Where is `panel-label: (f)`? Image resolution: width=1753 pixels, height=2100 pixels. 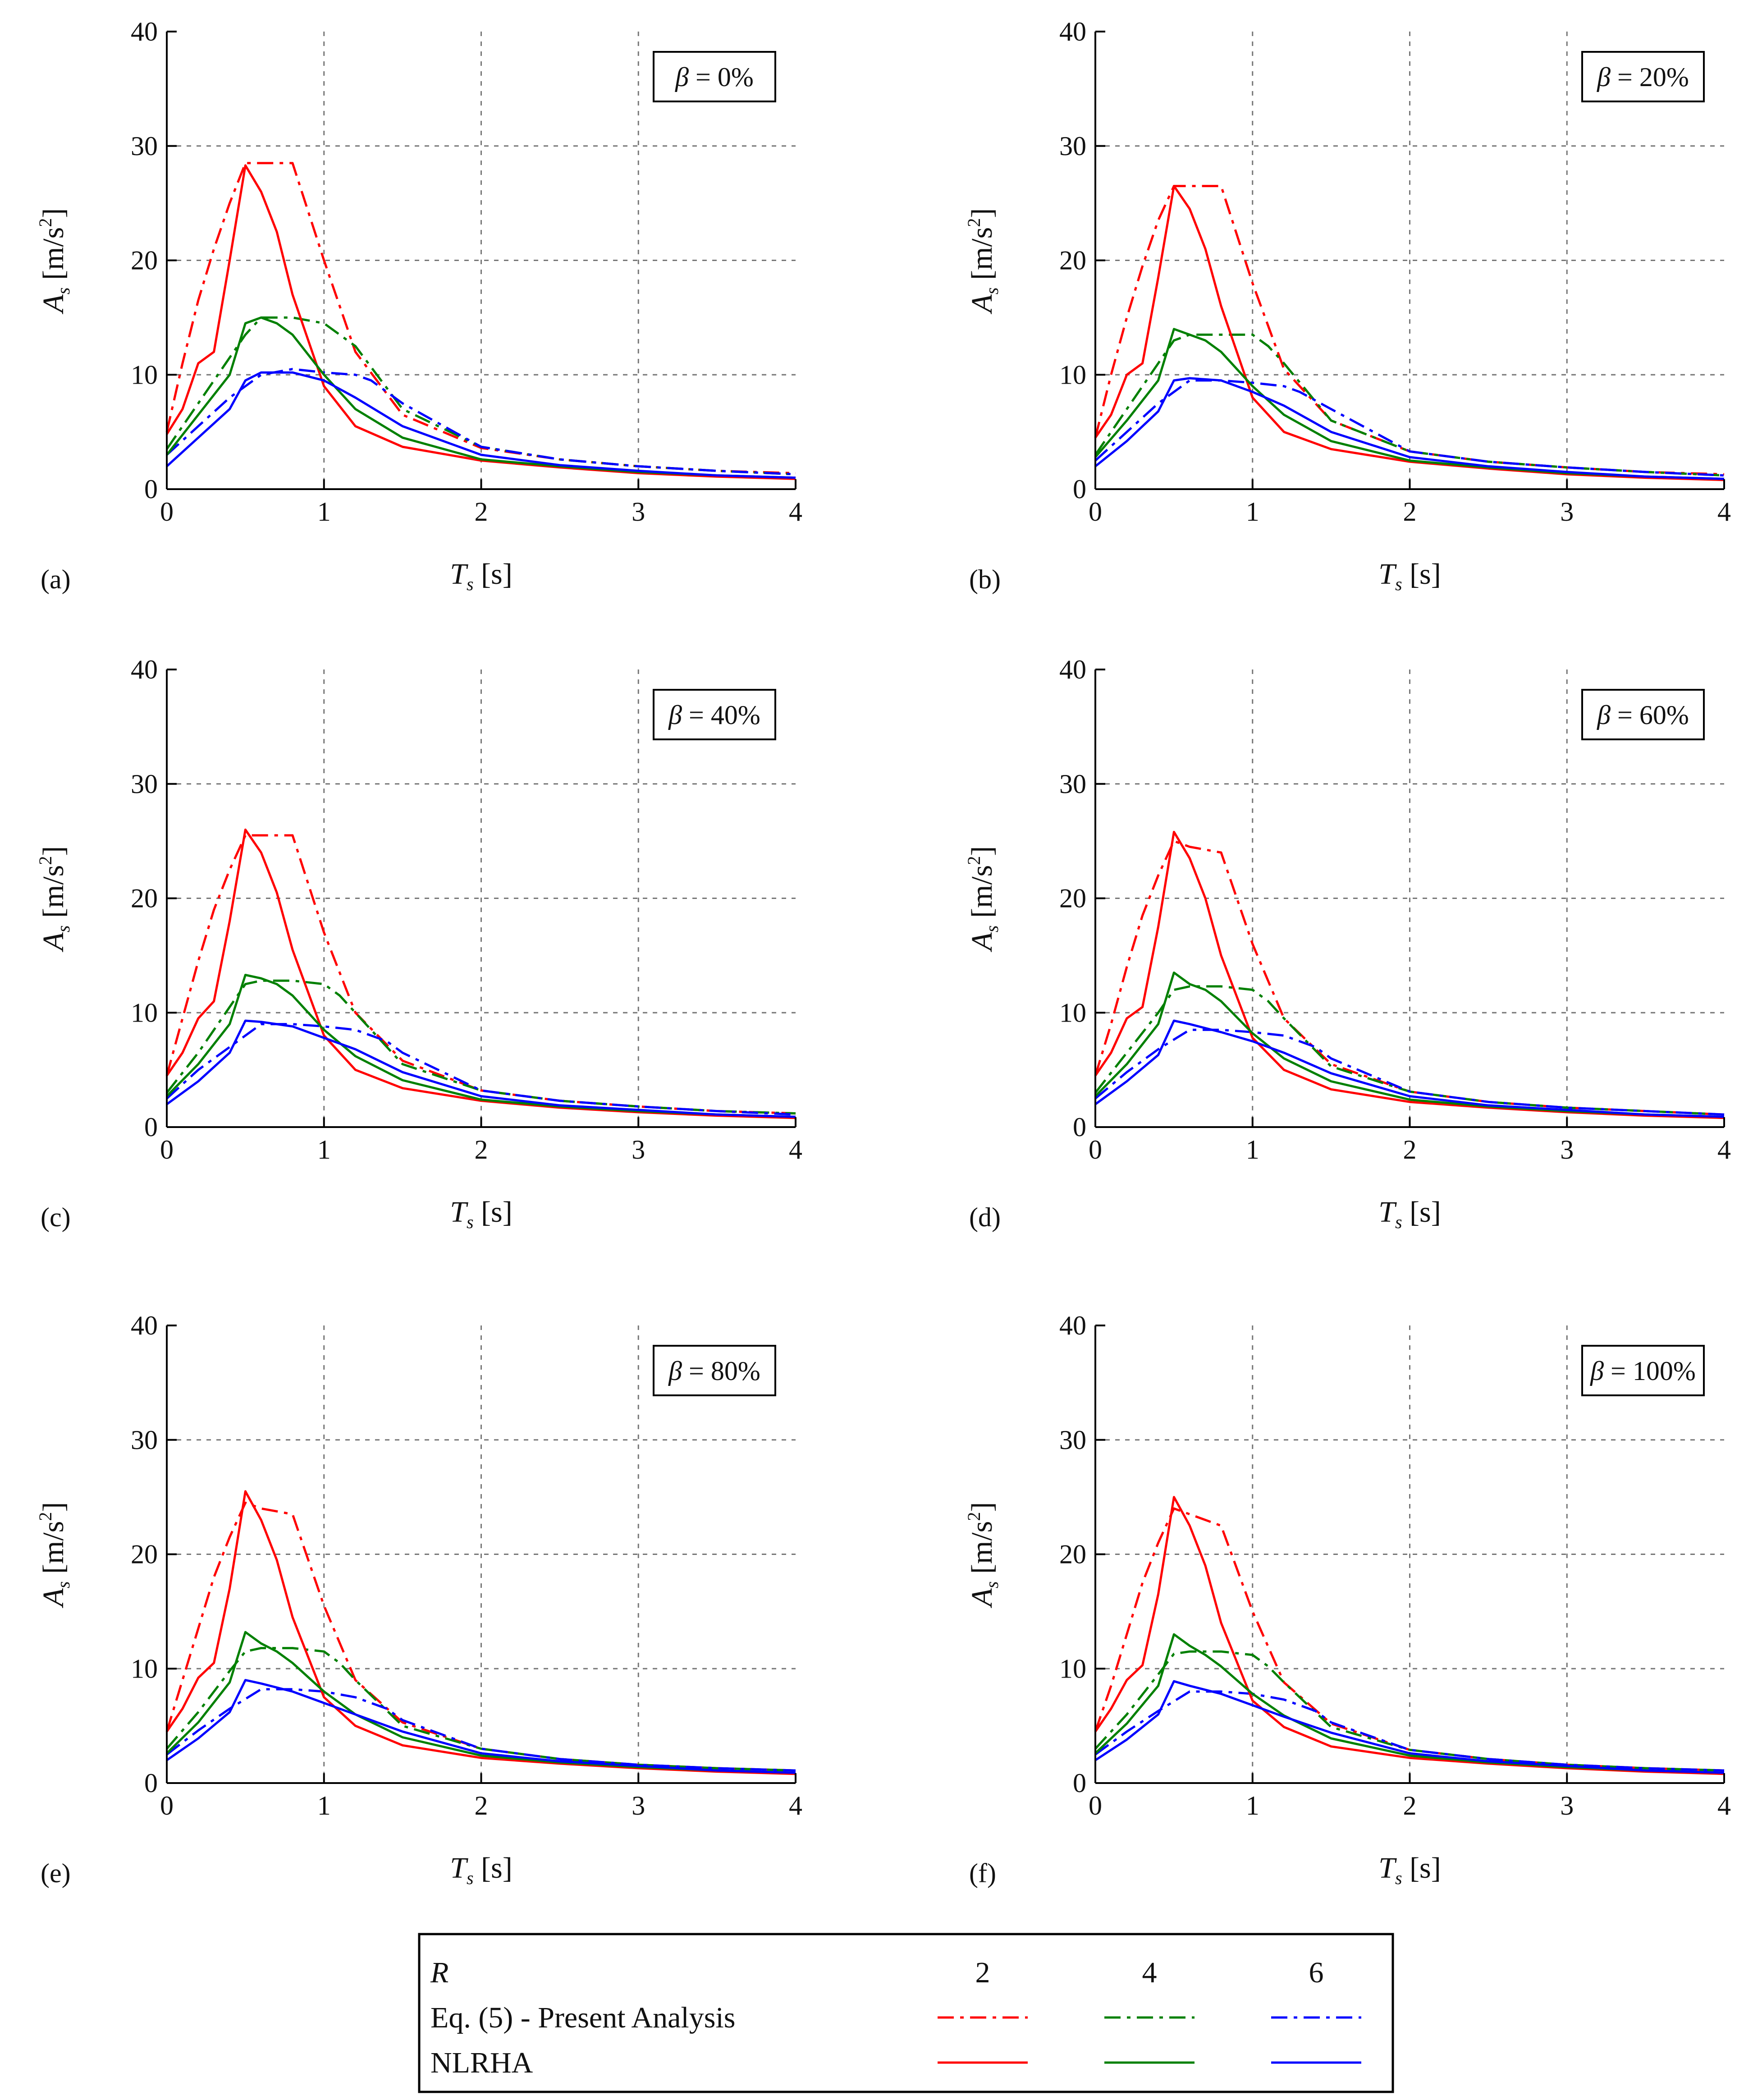
panel-label: (f) is located at coordinates (982, 1873).